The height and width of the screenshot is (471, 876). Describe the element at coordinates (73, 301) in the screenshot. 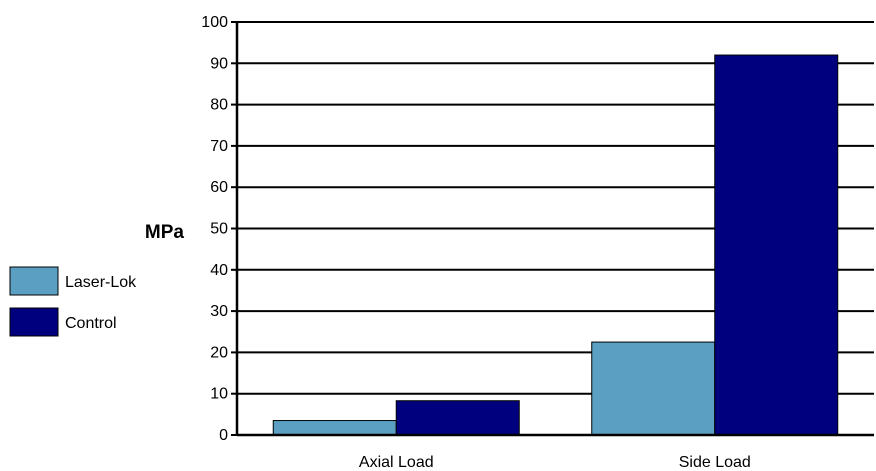

I see `legend: Laser-Lok Control` at that location.